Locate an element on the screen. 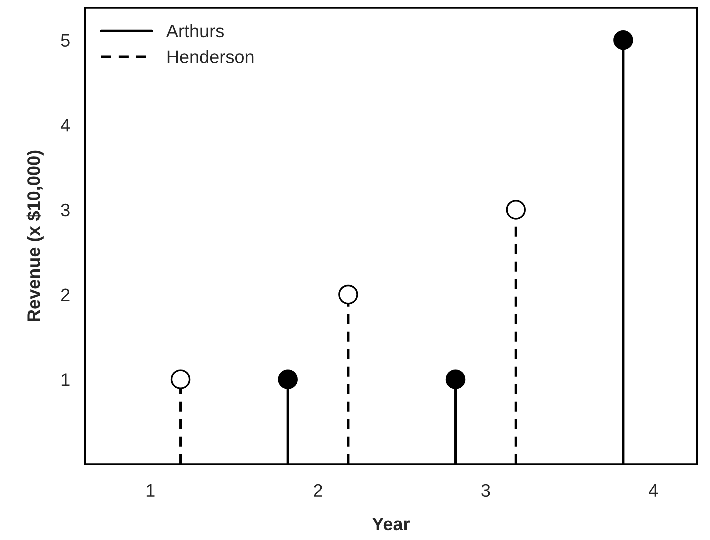 The image size is (710, 540). y-tick-label: 4 is located at coordinates (65, 125).